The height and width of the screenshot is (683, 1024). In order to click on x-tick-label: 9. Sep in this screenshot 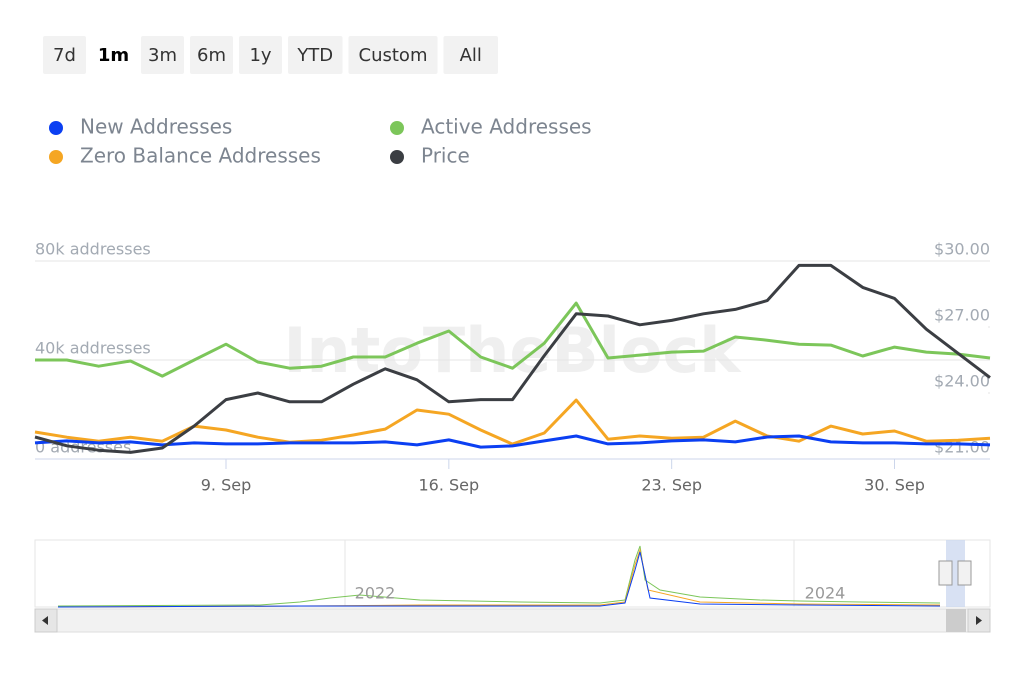, I will do `click(226, 485)`.